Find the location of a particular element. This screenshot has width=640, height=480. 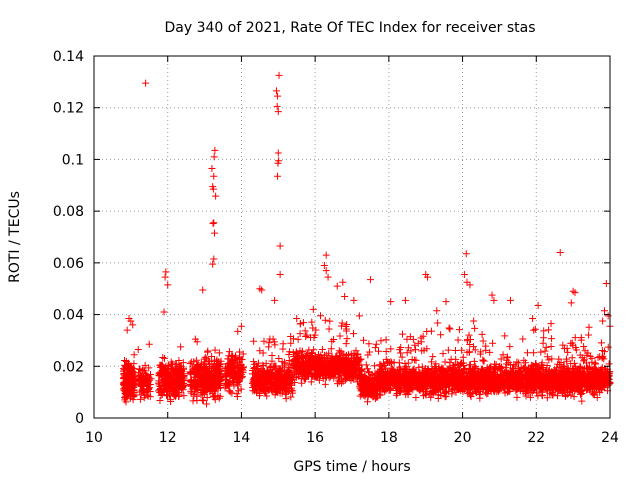

x-tick-label: 10 is located at coordinates (94, 438).